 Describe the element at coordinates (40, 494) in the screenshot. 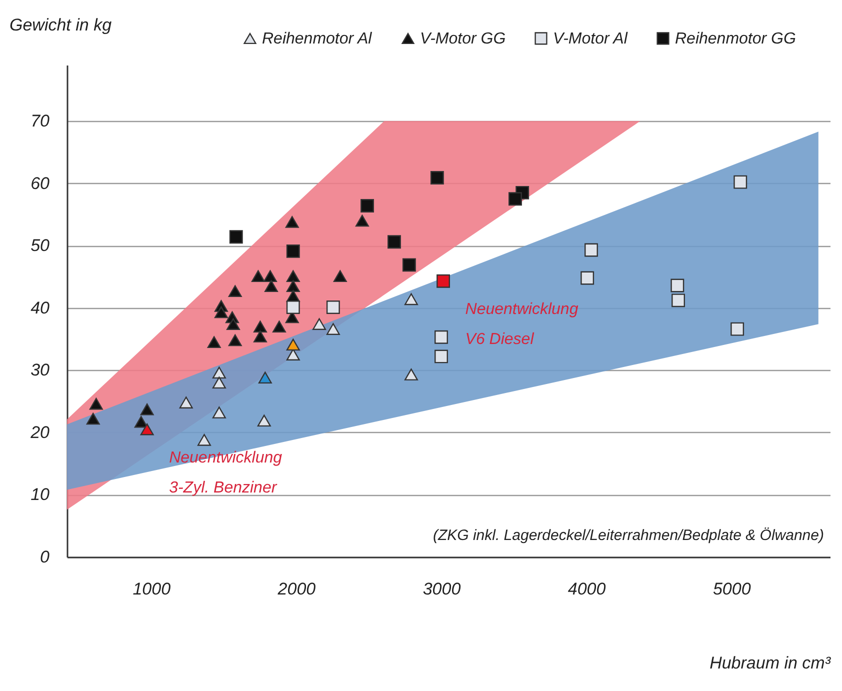

I see `y-tick-label: 10` at that location.